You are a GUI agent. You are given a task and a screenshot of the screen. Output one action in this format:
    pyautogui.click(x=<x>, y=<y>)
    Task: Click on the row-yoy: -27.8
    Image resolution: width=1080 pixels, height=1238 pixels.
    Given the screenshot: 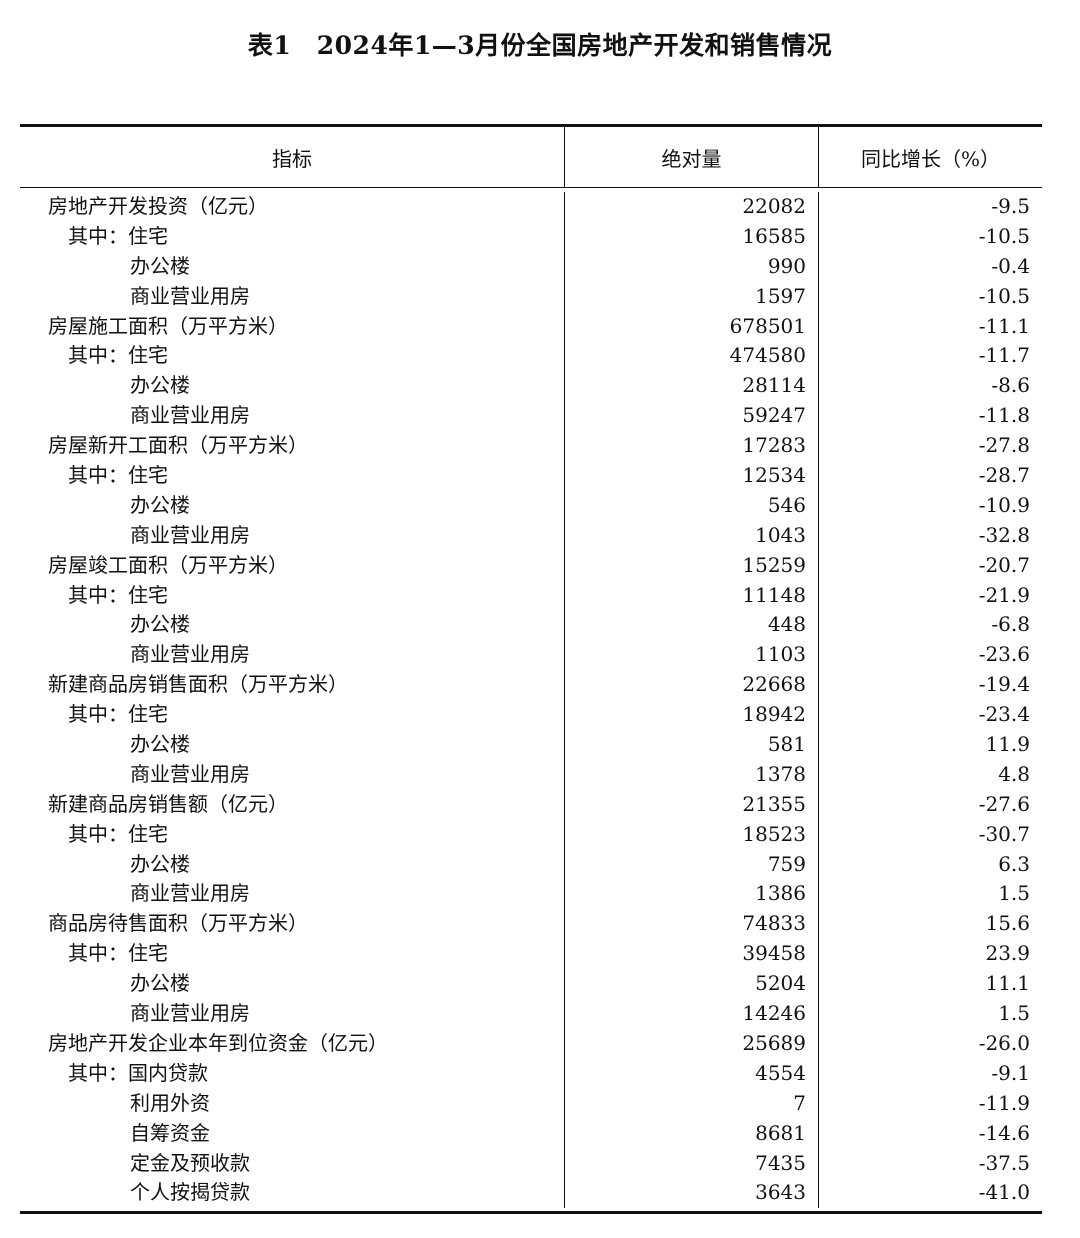 What is the action you would take?
    pyautogui.click(x=1004, y=445)
    